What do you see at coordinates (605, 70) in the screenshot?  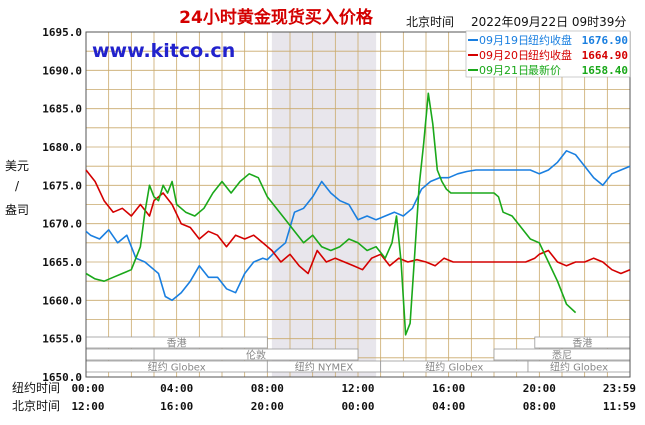 I see `legend-series-value: 1658.40` at bounding box center [605, 70].